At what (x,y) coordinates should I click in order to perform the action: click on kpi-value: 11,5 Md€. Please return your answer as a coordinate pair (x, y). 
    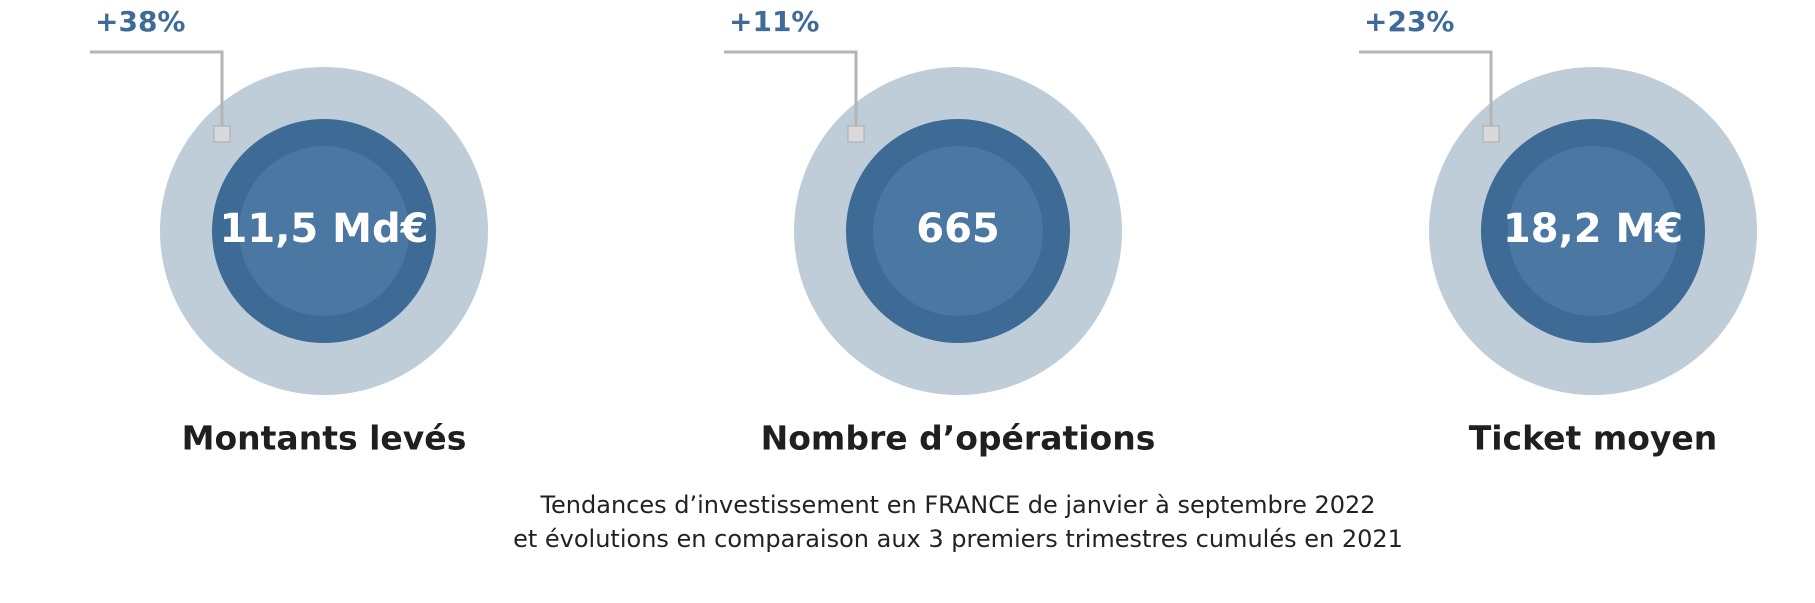
    Looking at the image, I should click on (324, 229).